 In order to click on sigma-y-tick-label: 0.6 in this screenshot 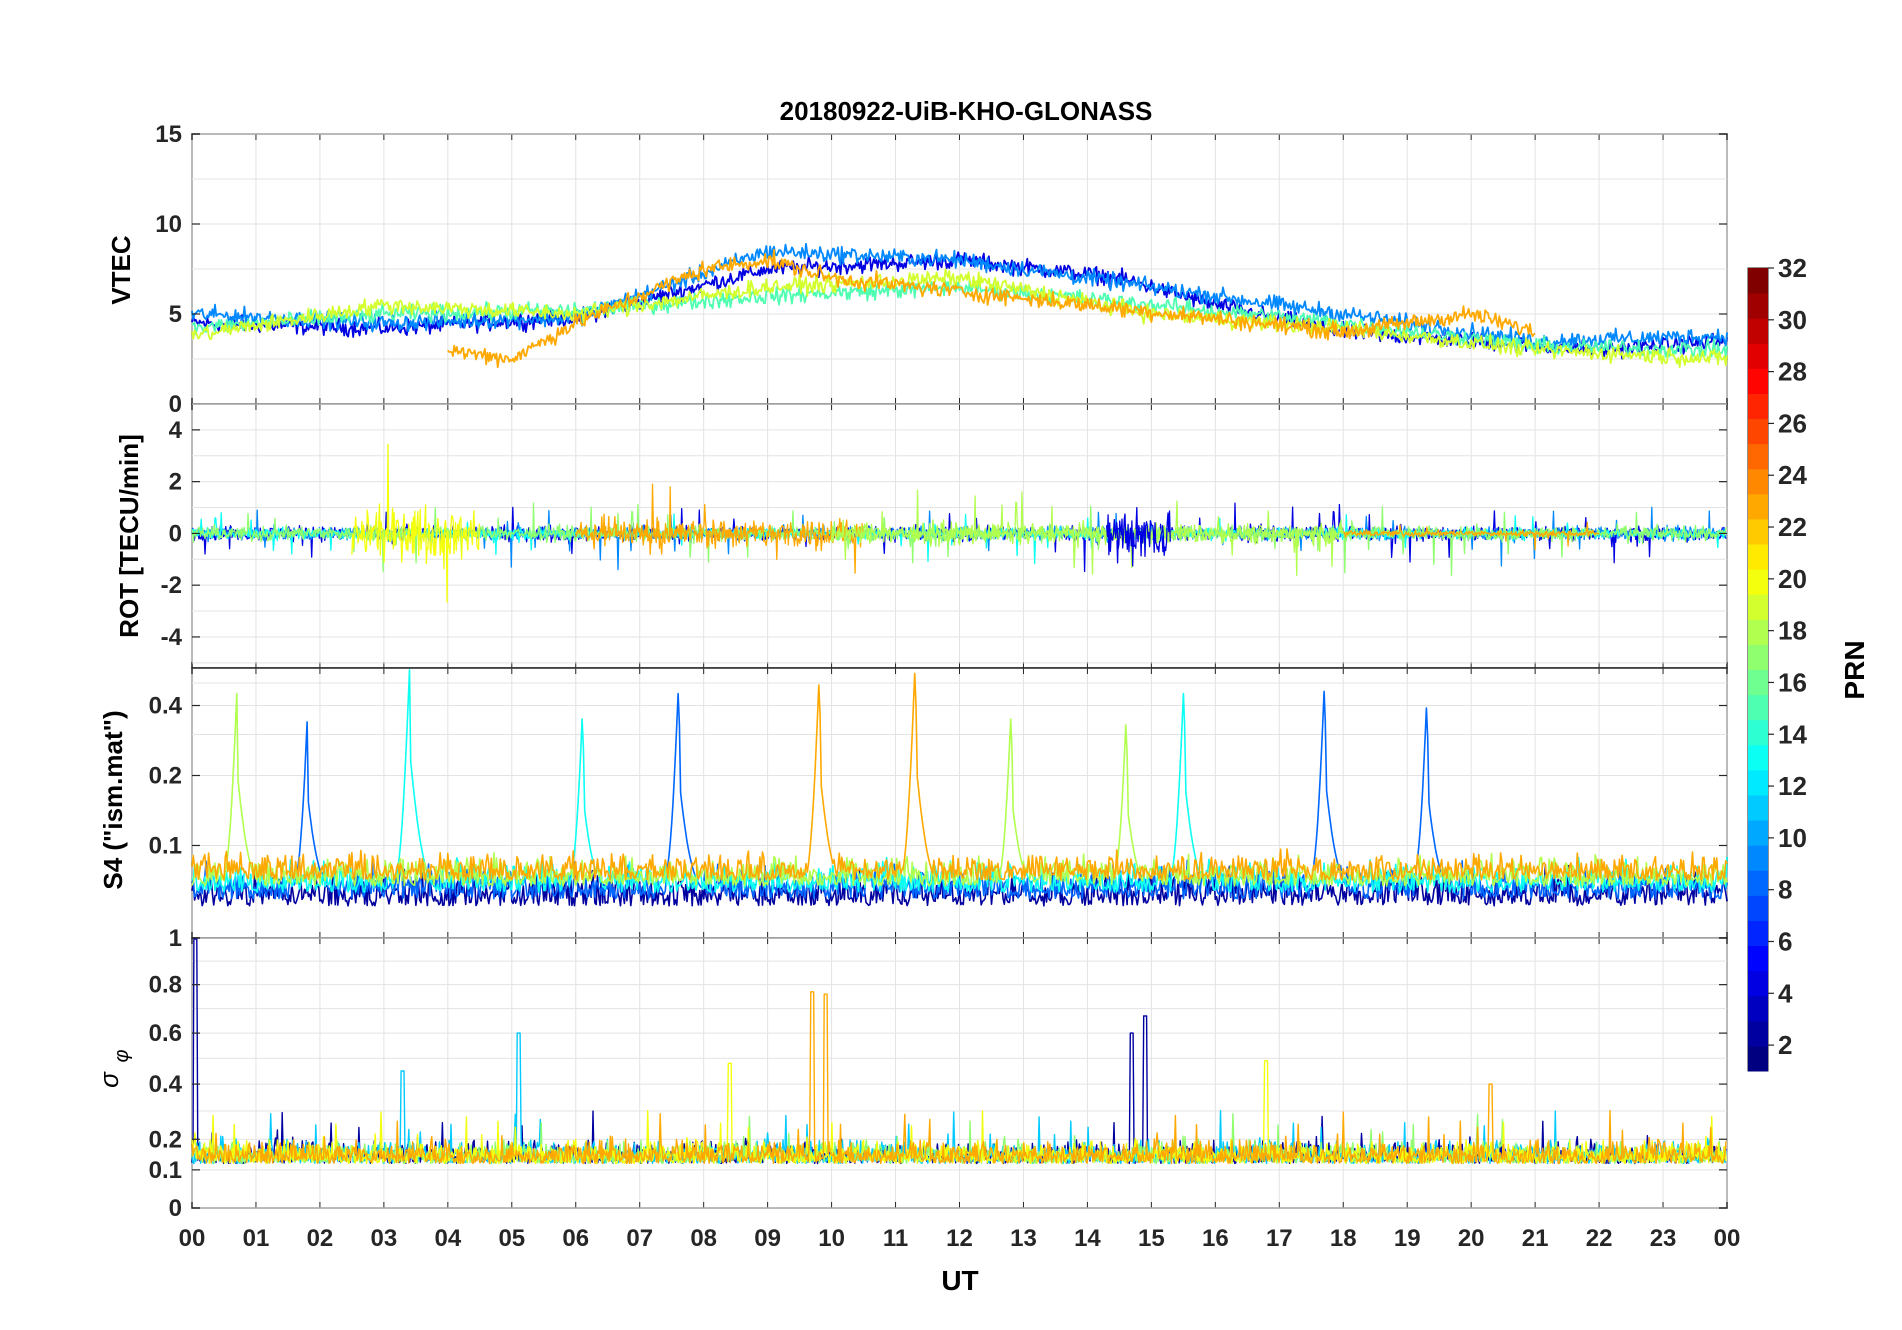, I will do `click(165, 1033)`.